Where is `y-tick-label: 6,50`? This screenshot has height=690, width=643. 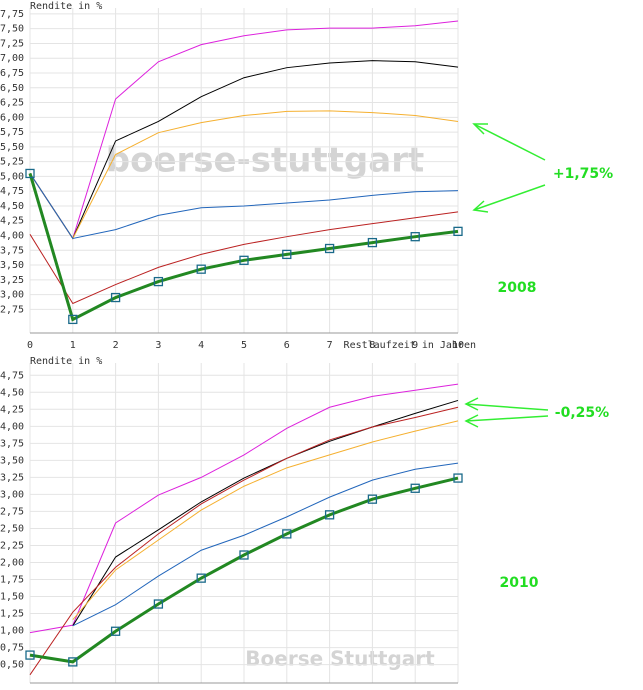 y-tick-label: 6,50 is located at coordinates (12, 88).